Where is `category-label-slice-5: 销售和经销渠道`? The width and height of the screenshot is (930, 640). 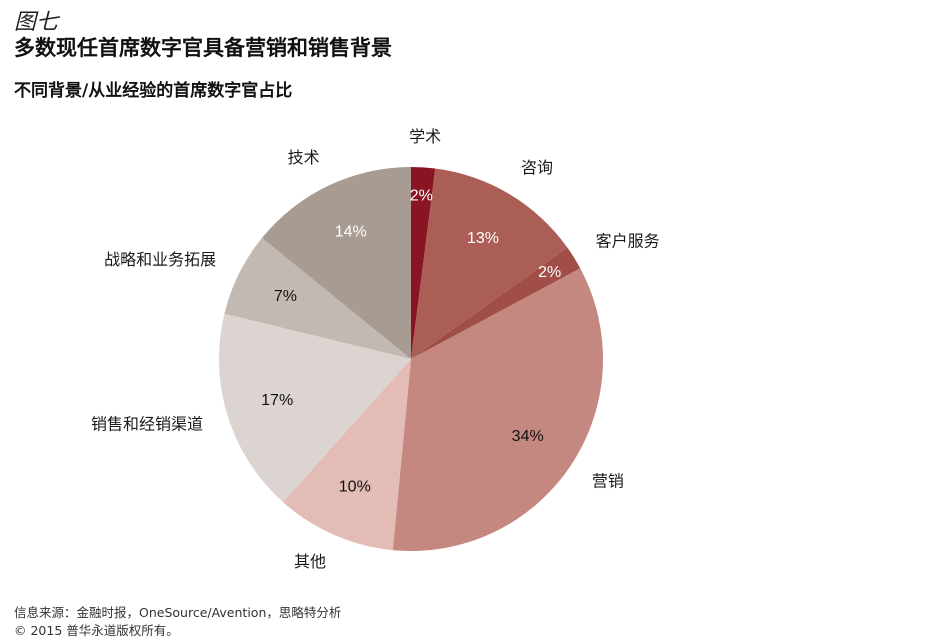
category-label-slice-5: 销售和经销渠道 is located at coordinates (147, 423).